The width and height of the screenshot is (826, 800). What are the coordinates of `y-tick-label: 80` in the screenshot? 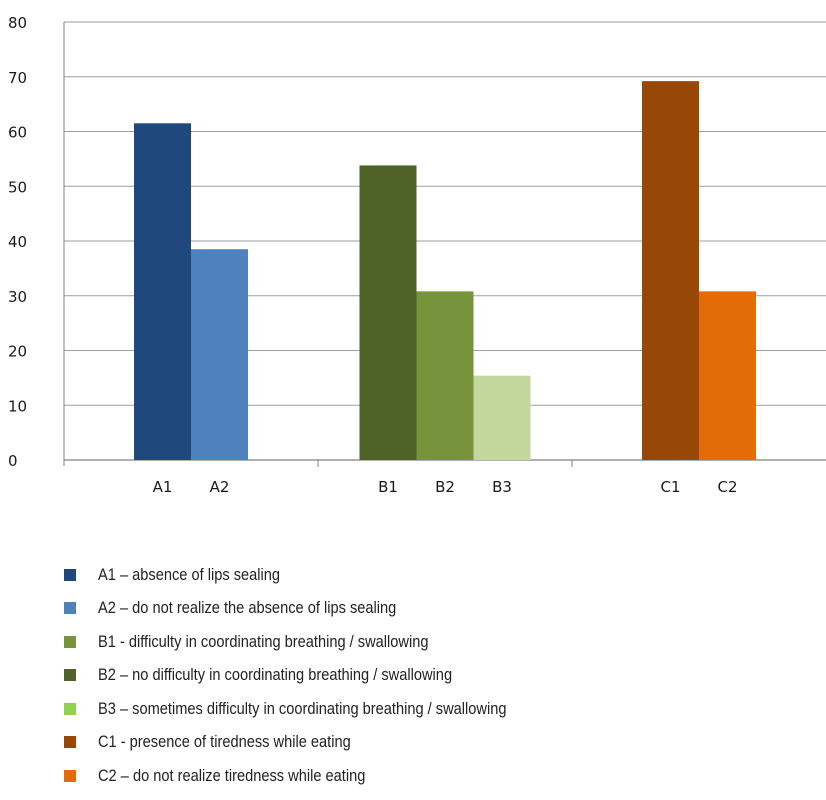 It's located at (17, 23).